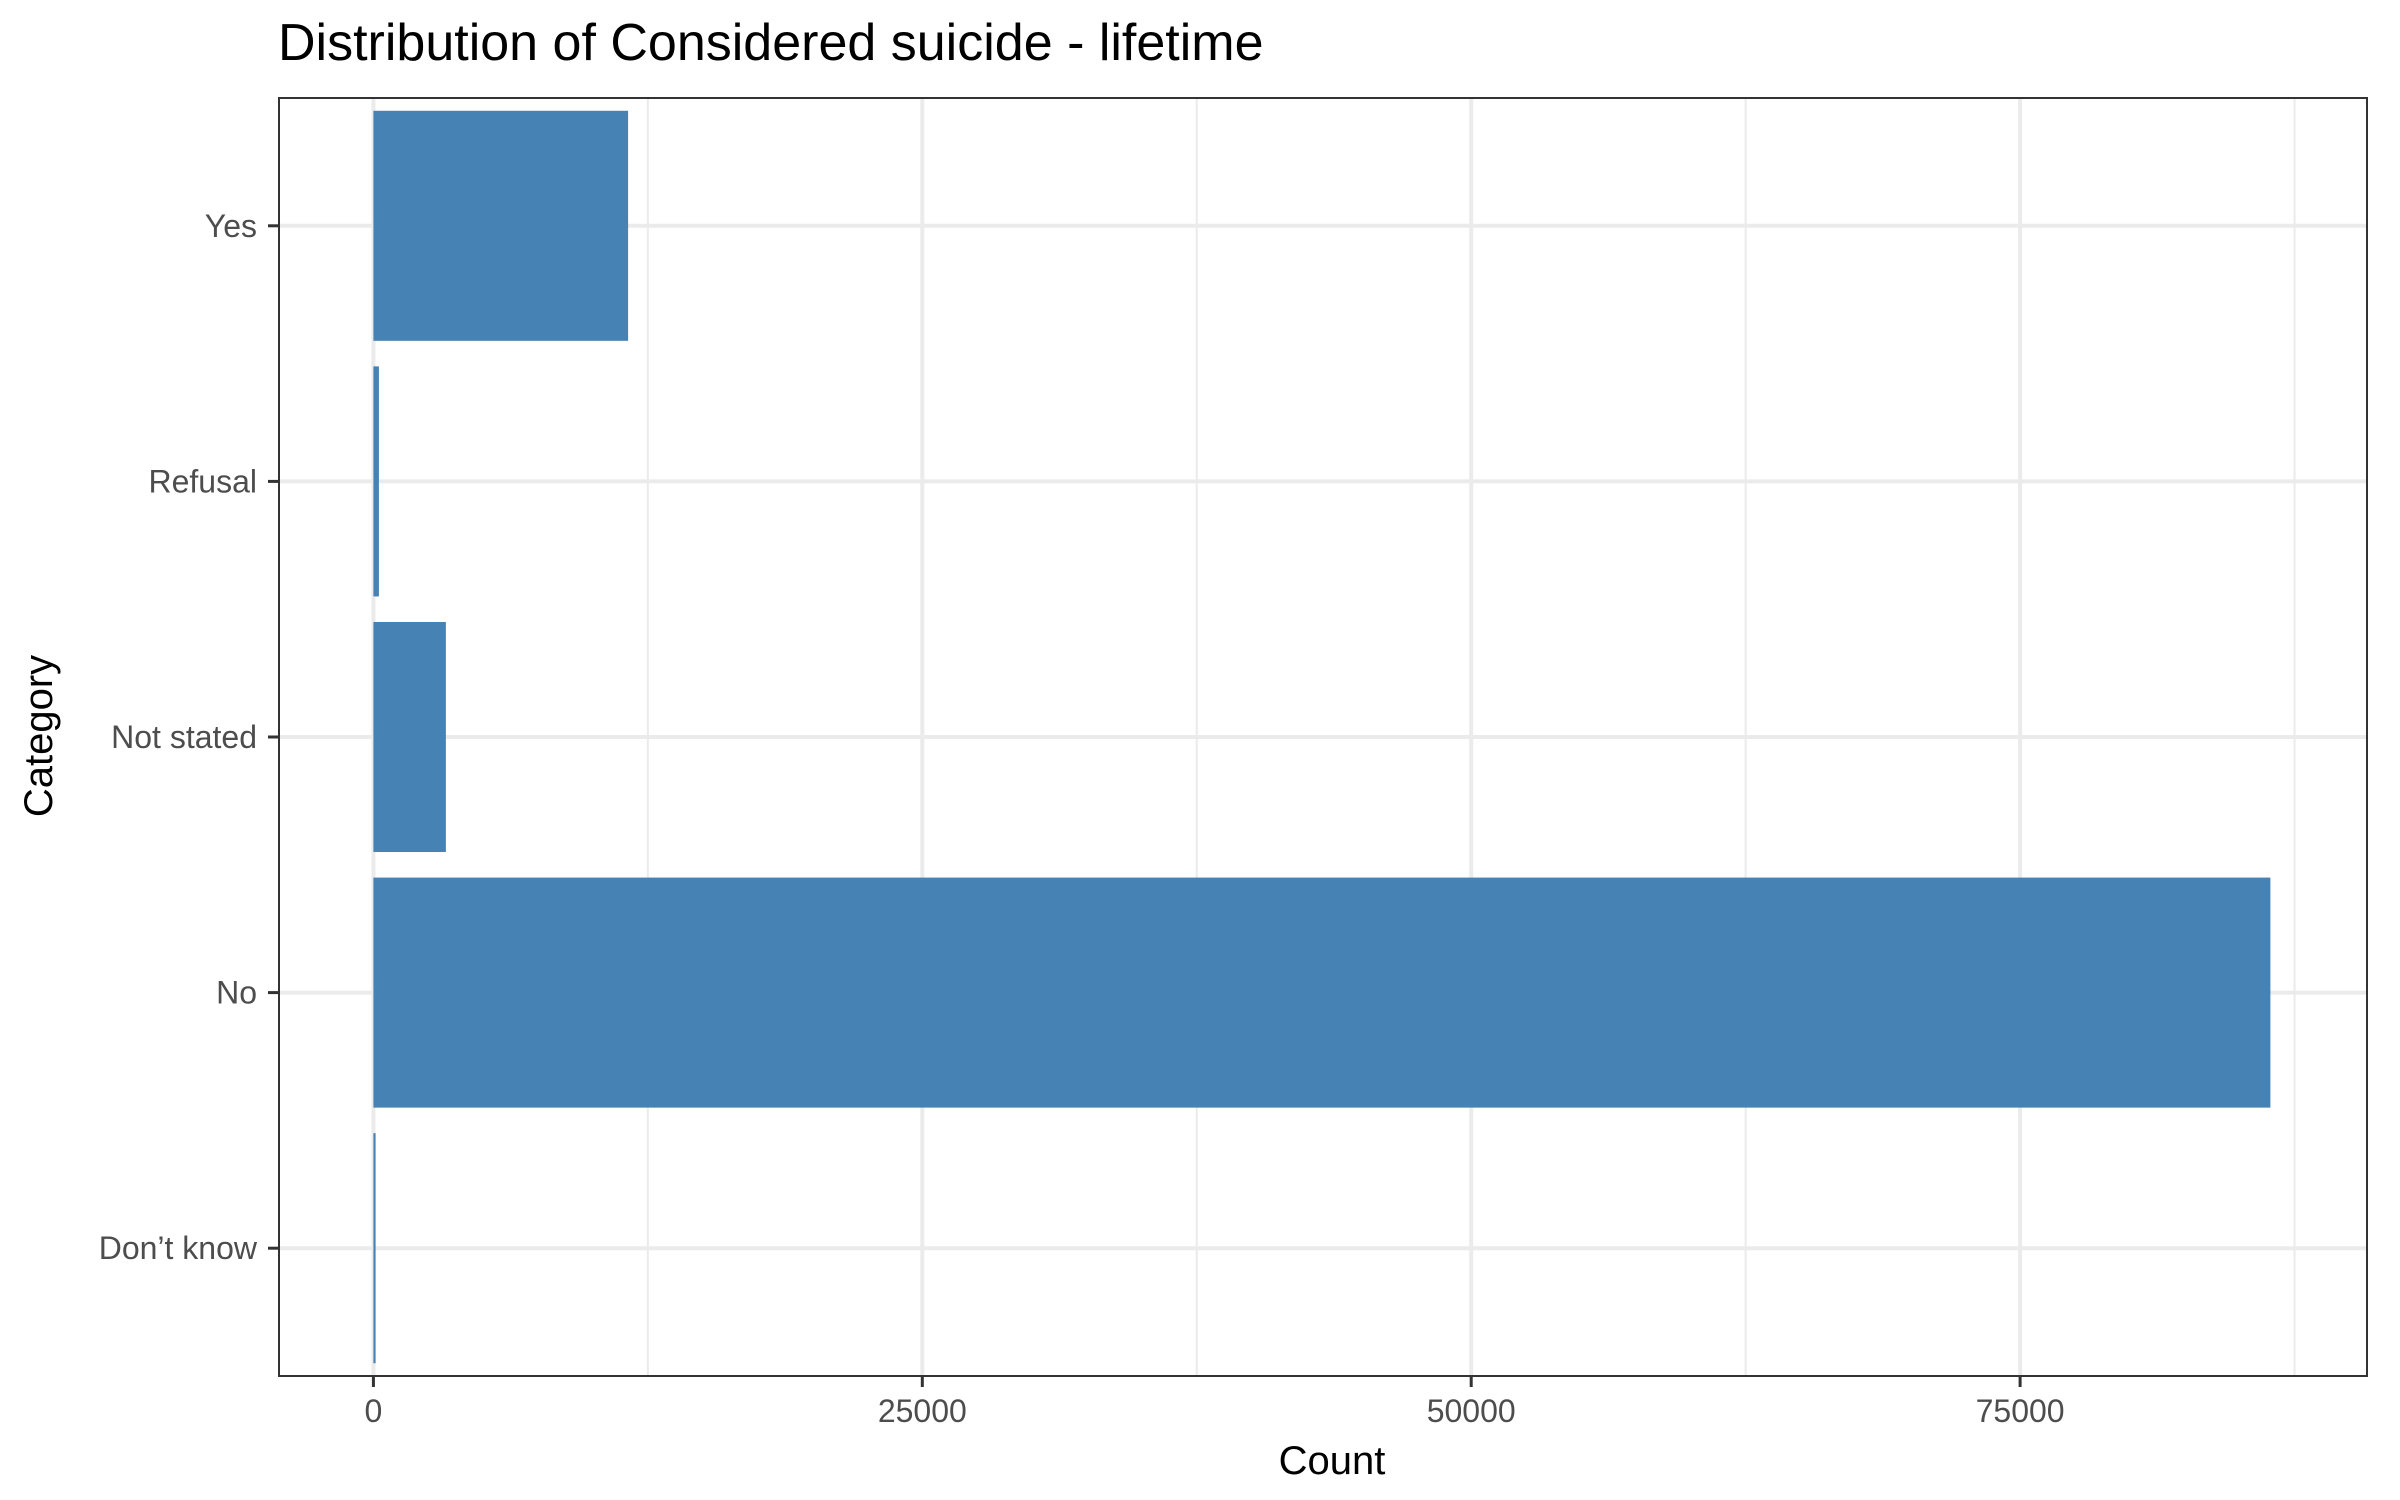 The height and width of the screenshot is (1500, 2400). What do you see at coordinates (501, 225) in the screenshot?
I see `bar-yes` at bounding box center [501, 225].